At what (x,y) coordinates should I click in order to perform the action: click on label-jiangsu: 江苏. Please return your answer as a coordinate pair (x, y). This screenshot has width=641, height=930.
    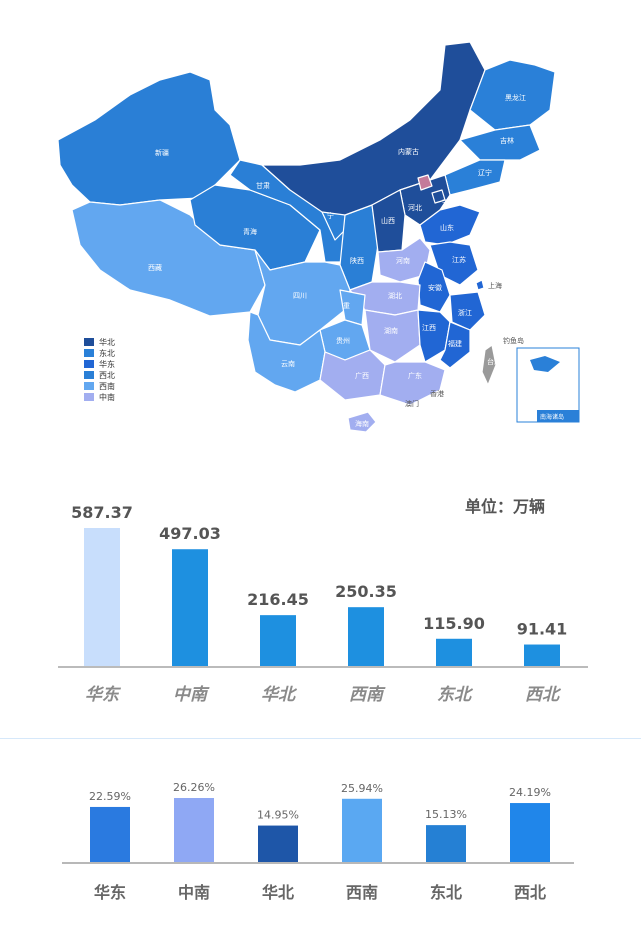
    Looking at the image, I should click on (459, 259).